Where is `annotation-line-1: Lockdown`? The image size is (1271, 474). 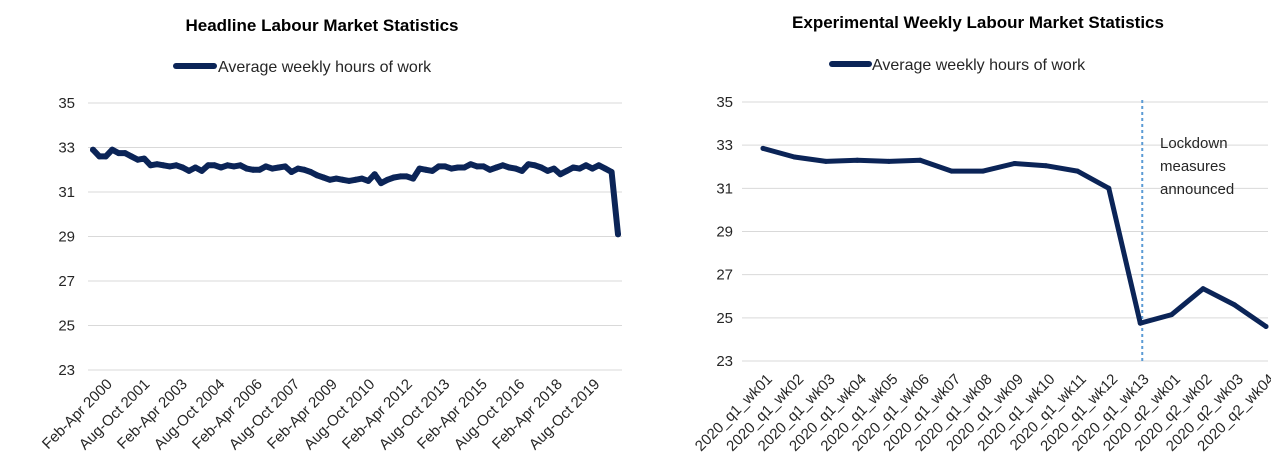 annotation-line-1: Lockdown is located at coordinates (1194, 143).